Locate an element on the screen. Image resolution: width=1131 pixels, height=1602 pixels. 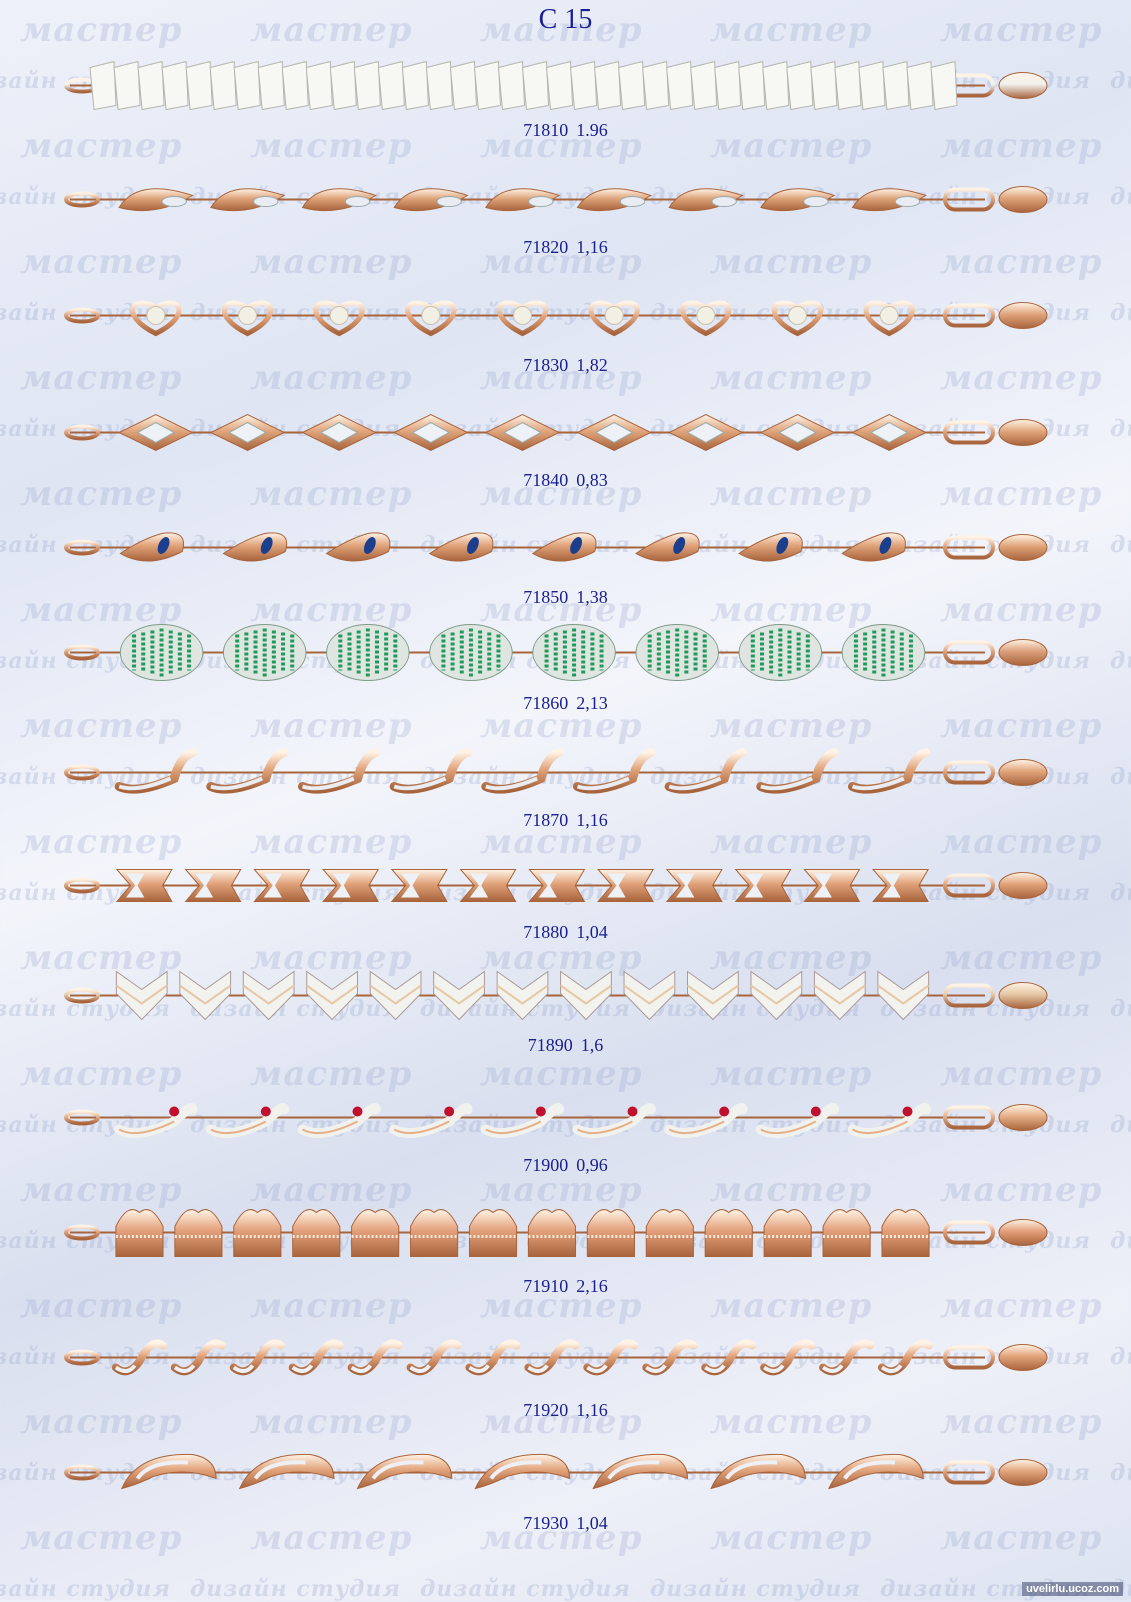
item-weight: 1,04 is located at coordinates (592, 1523).